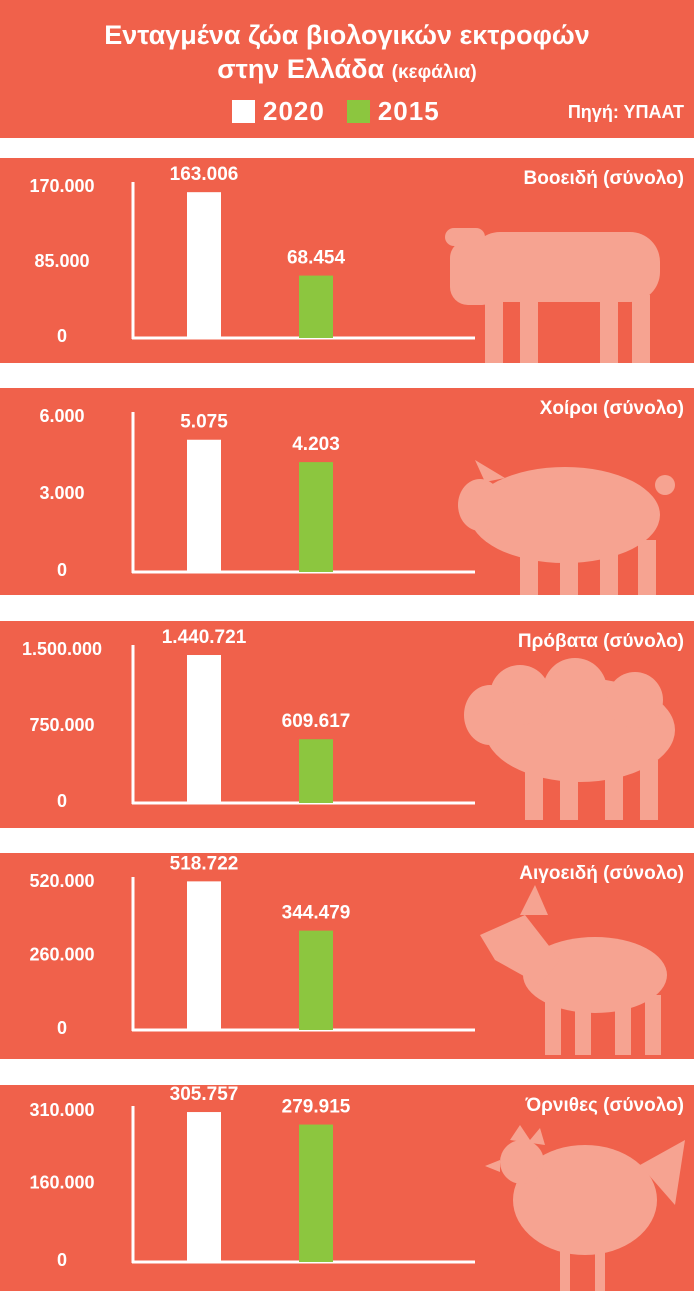  I want to click on chart-svg-5: 0 160.000 310.000 305.757 279.915, so click(357, 1188).